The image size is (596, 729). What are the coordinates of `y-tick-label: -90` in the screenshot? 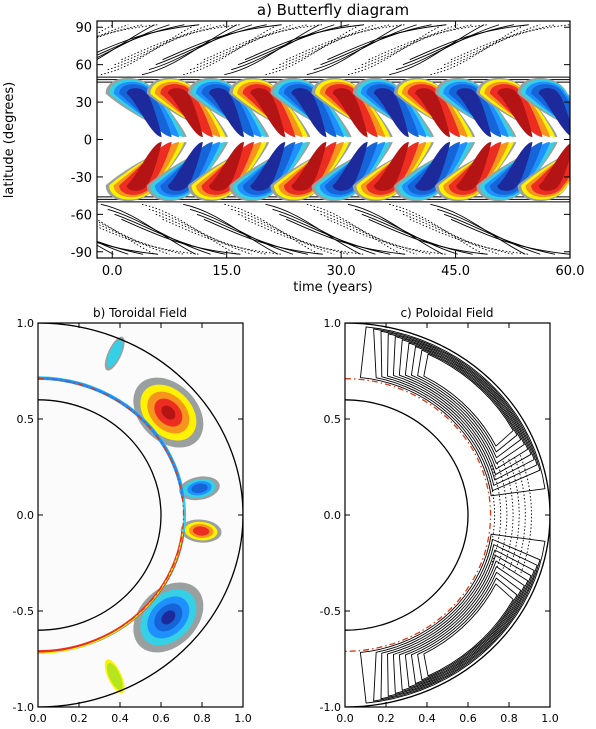 It's located at (81, 253).